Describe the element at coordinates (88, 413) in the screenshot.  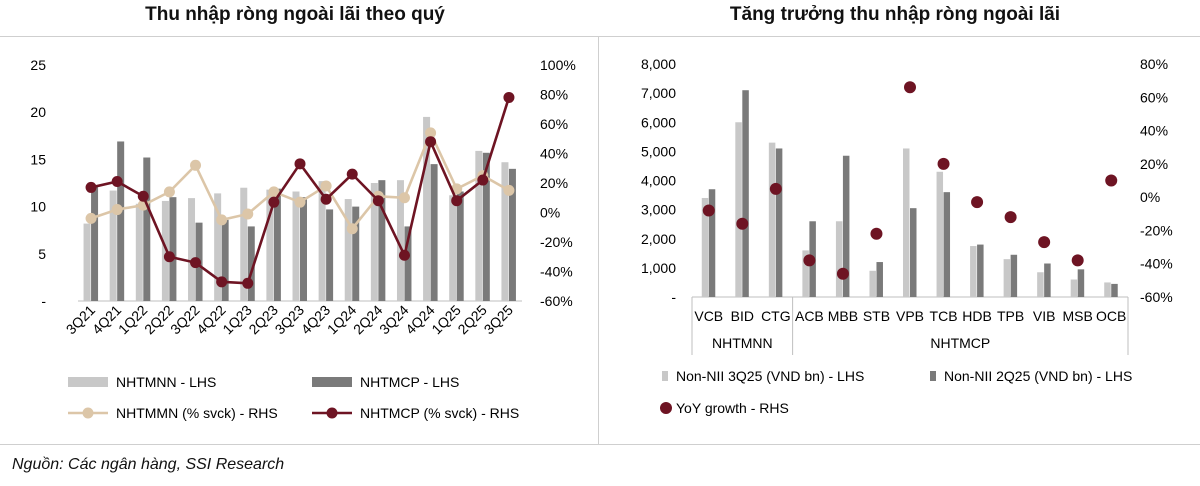
I see `chart1-legend-marker` at that location.